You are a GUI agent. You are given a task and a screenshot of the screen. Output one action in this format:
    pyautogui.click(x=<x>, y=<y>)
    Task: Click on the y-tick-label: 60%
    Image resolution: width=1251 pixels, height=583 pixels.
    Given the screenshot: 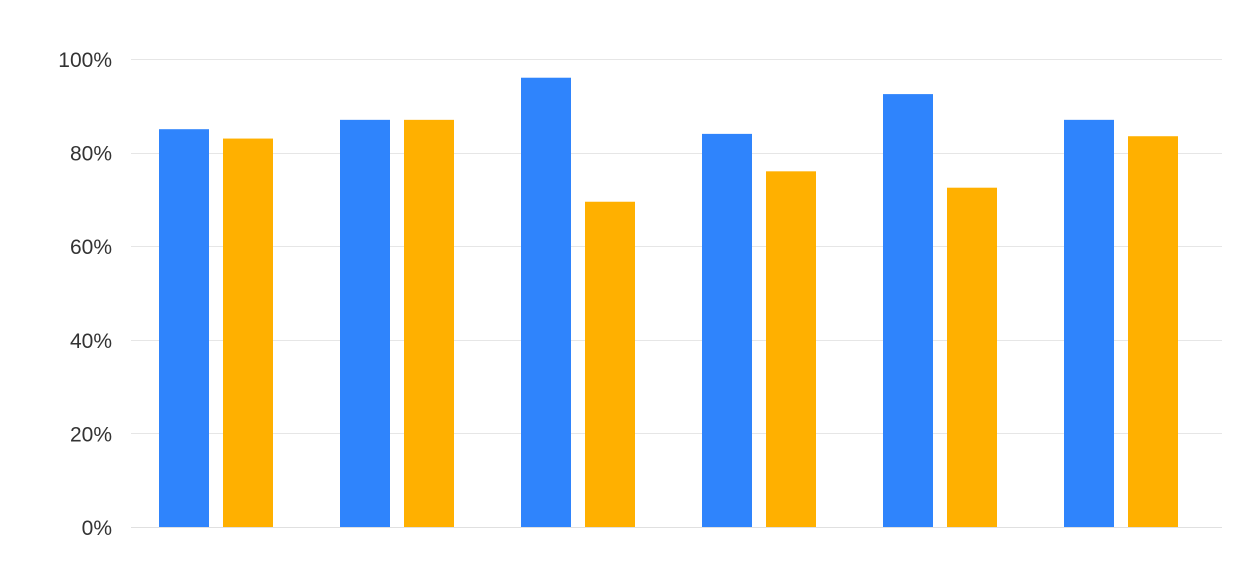 What is the action you would take?
    pyautogui.click(x=91, y=247)
    